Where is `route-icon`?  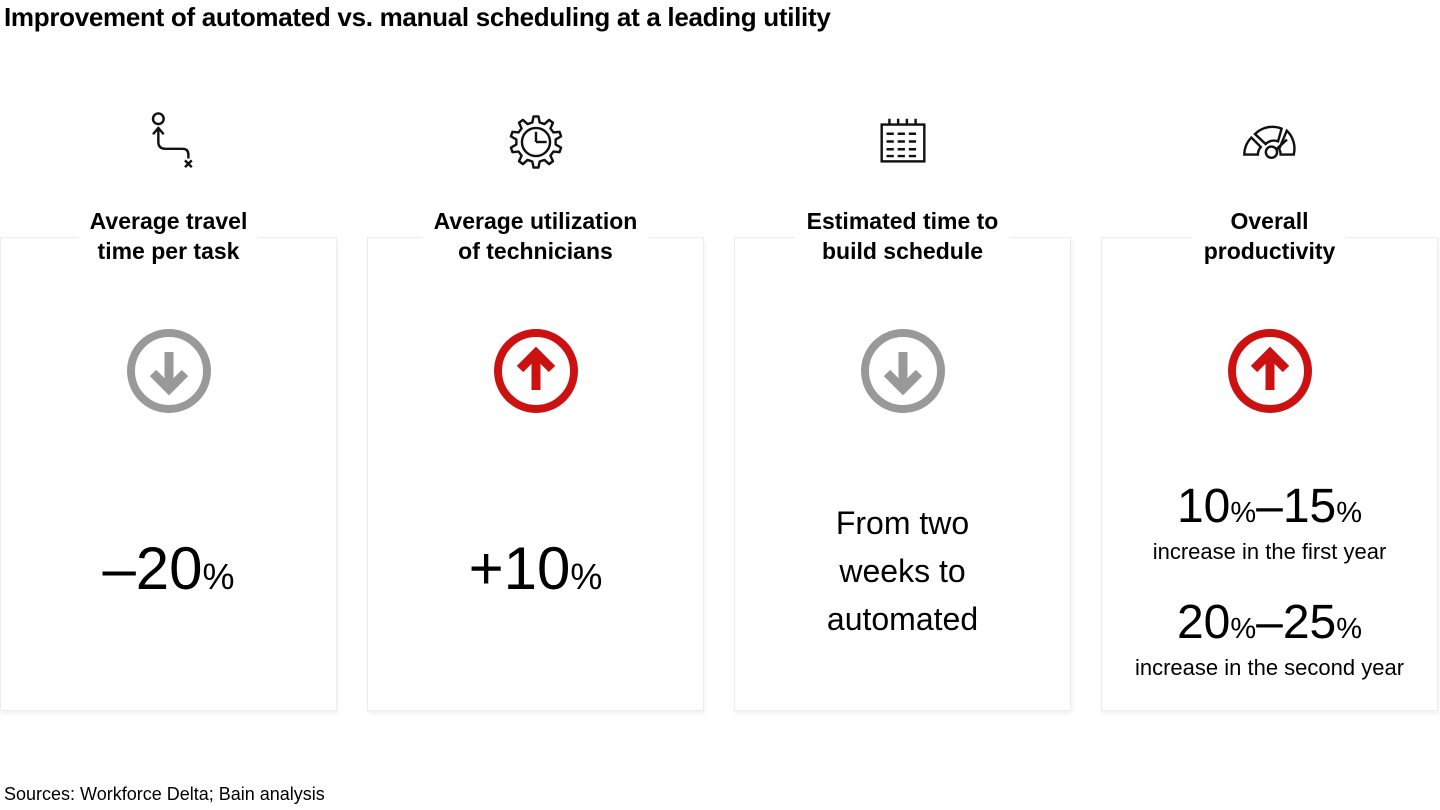 route-icon is located at coordinates (169, 142).